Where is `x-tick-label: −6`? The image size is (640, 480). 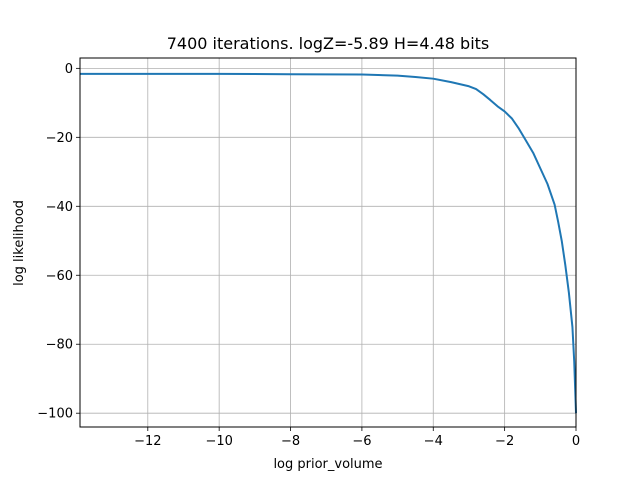 x-tick-label: −6 is located at coordinates (361, 441).